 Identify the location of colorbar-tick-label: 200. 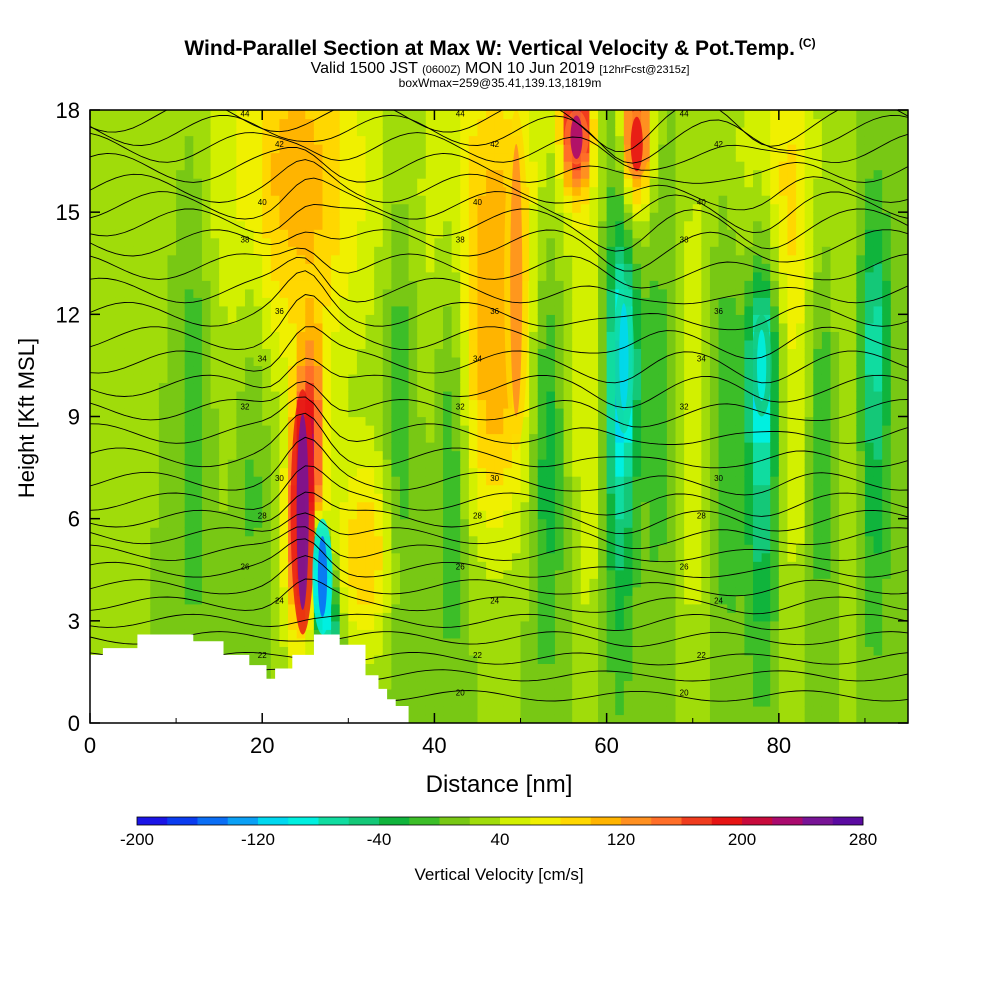
(742, 839).